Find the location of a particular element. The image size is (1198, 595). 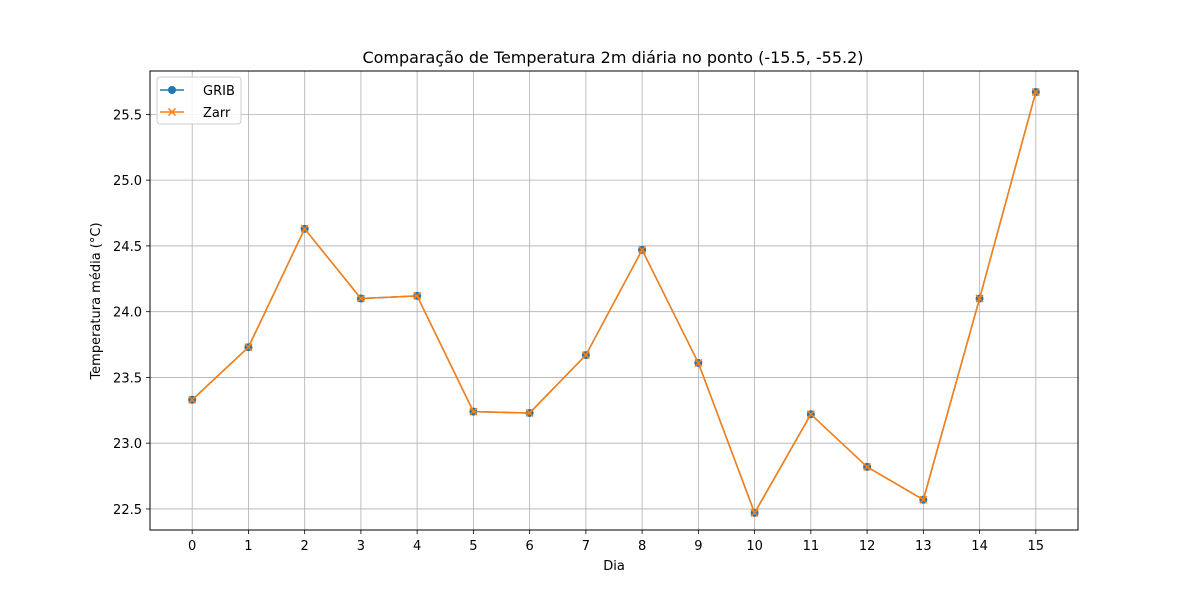

x-tick-label: 2 is located at coordinates (305, 546).